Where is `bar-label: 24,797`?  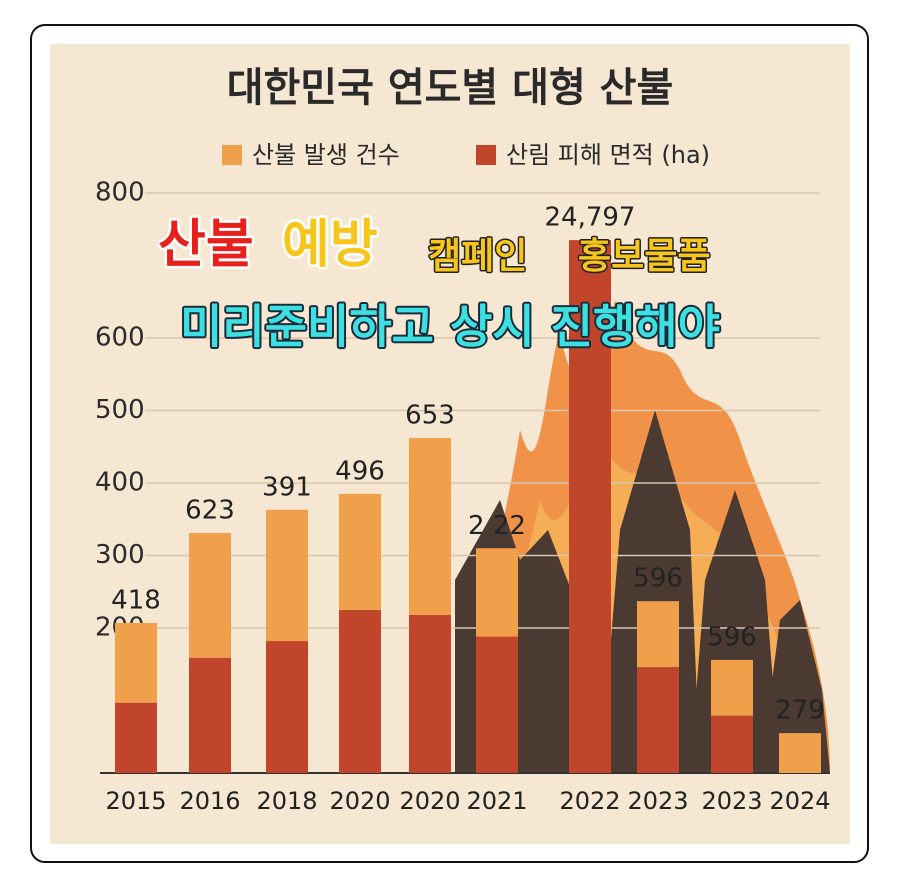 bar-label: 24,797 is located at coordinates (590, 218).